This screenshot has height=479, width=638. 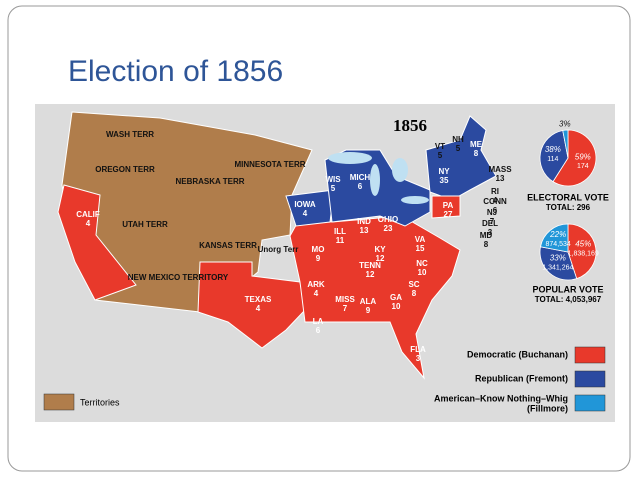 What do you see at coordinates (100, 402) in the screenshot?
I see `legend-label: Territories` at bounding box center [100, 402].